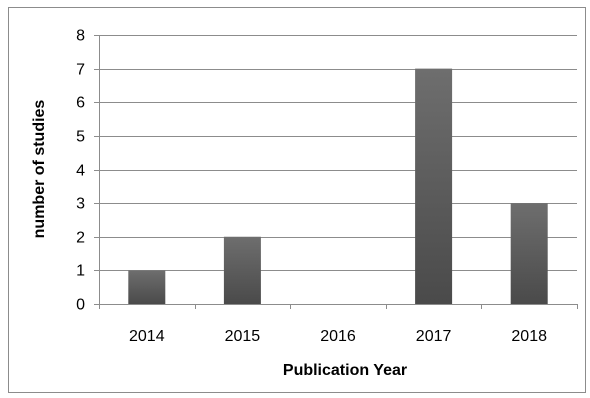  I want to click on bar-2018, so click(529, 253).